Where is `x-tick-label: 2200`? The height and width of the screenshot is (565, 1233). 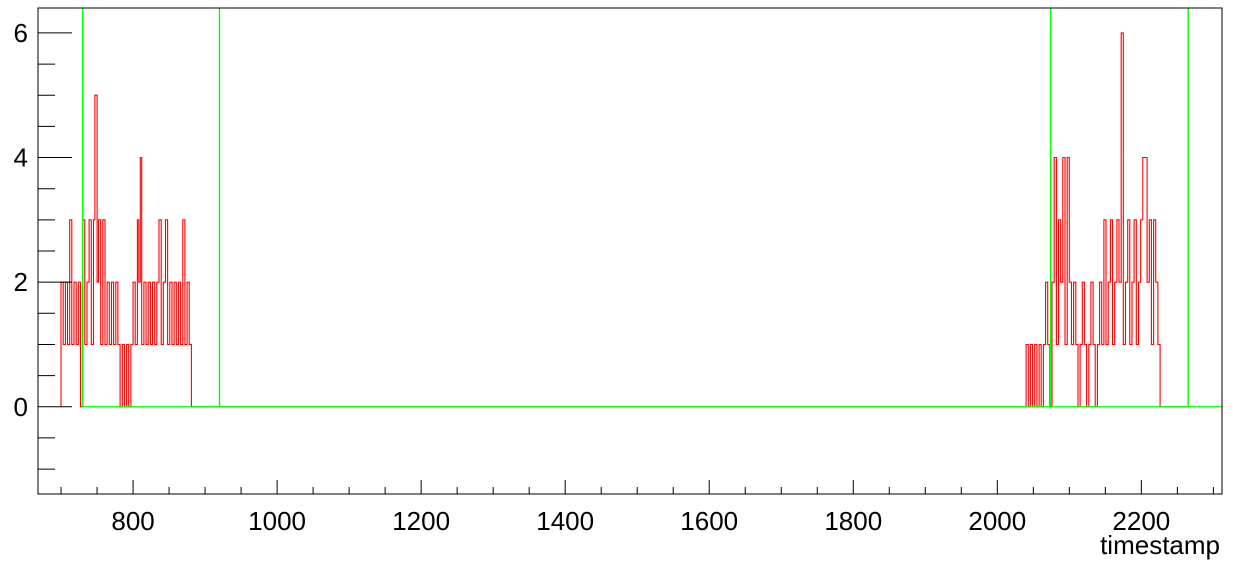 x-tick-label: 2200 is located at coordinates (1141, 521).